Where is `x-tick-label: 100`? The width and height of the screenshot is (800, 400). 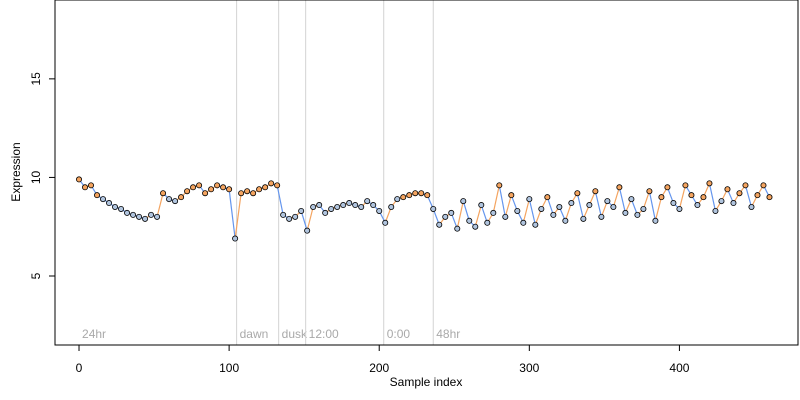 x-tick-label: 100 is located at coordinates (229, 368).